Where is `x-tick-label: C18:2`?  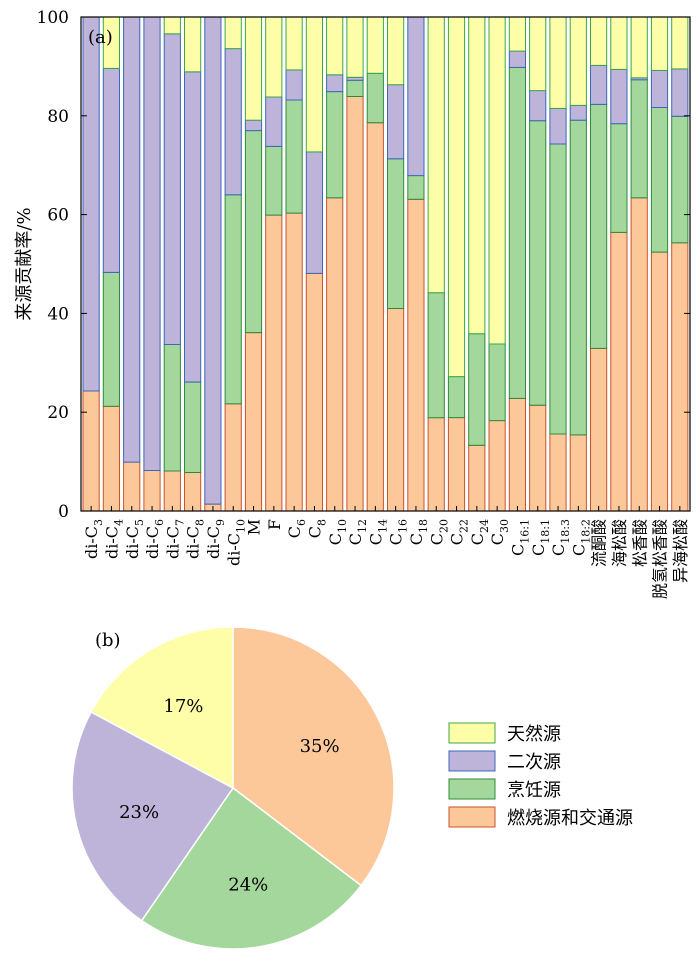
x-tick-label: C18:2 is located at coordinates (580, 537).